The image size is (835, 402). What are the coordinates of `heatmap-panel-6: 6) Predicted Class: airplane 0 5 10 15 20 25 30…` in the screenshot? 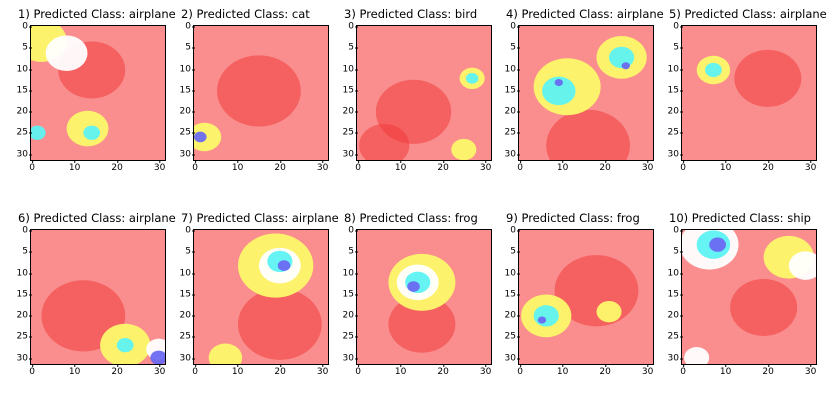 It's located at (96, 294).